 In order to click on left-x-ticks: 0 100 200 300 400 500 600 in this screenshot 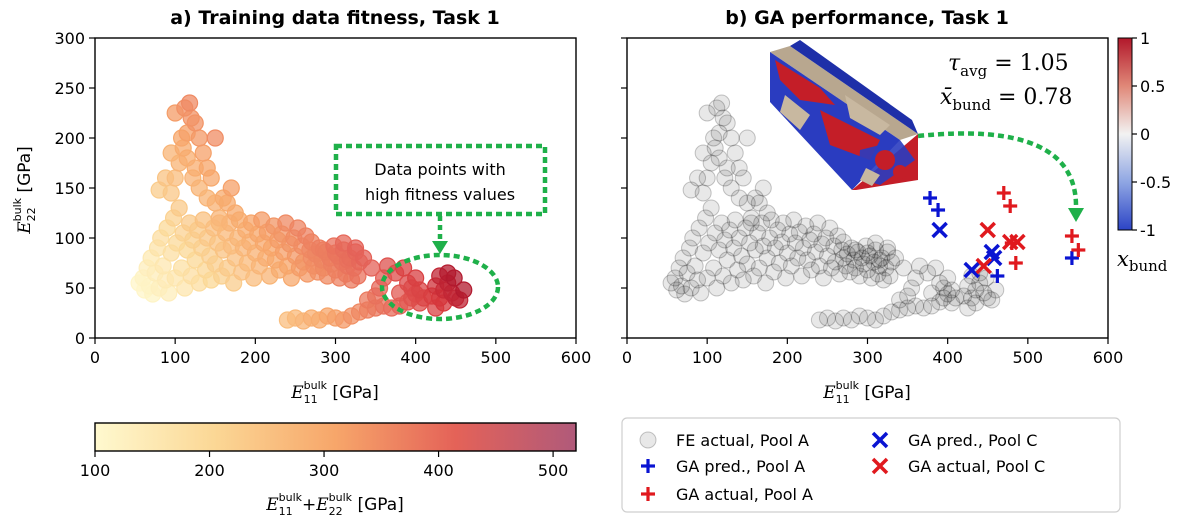, I will do `click(340, 352)`.